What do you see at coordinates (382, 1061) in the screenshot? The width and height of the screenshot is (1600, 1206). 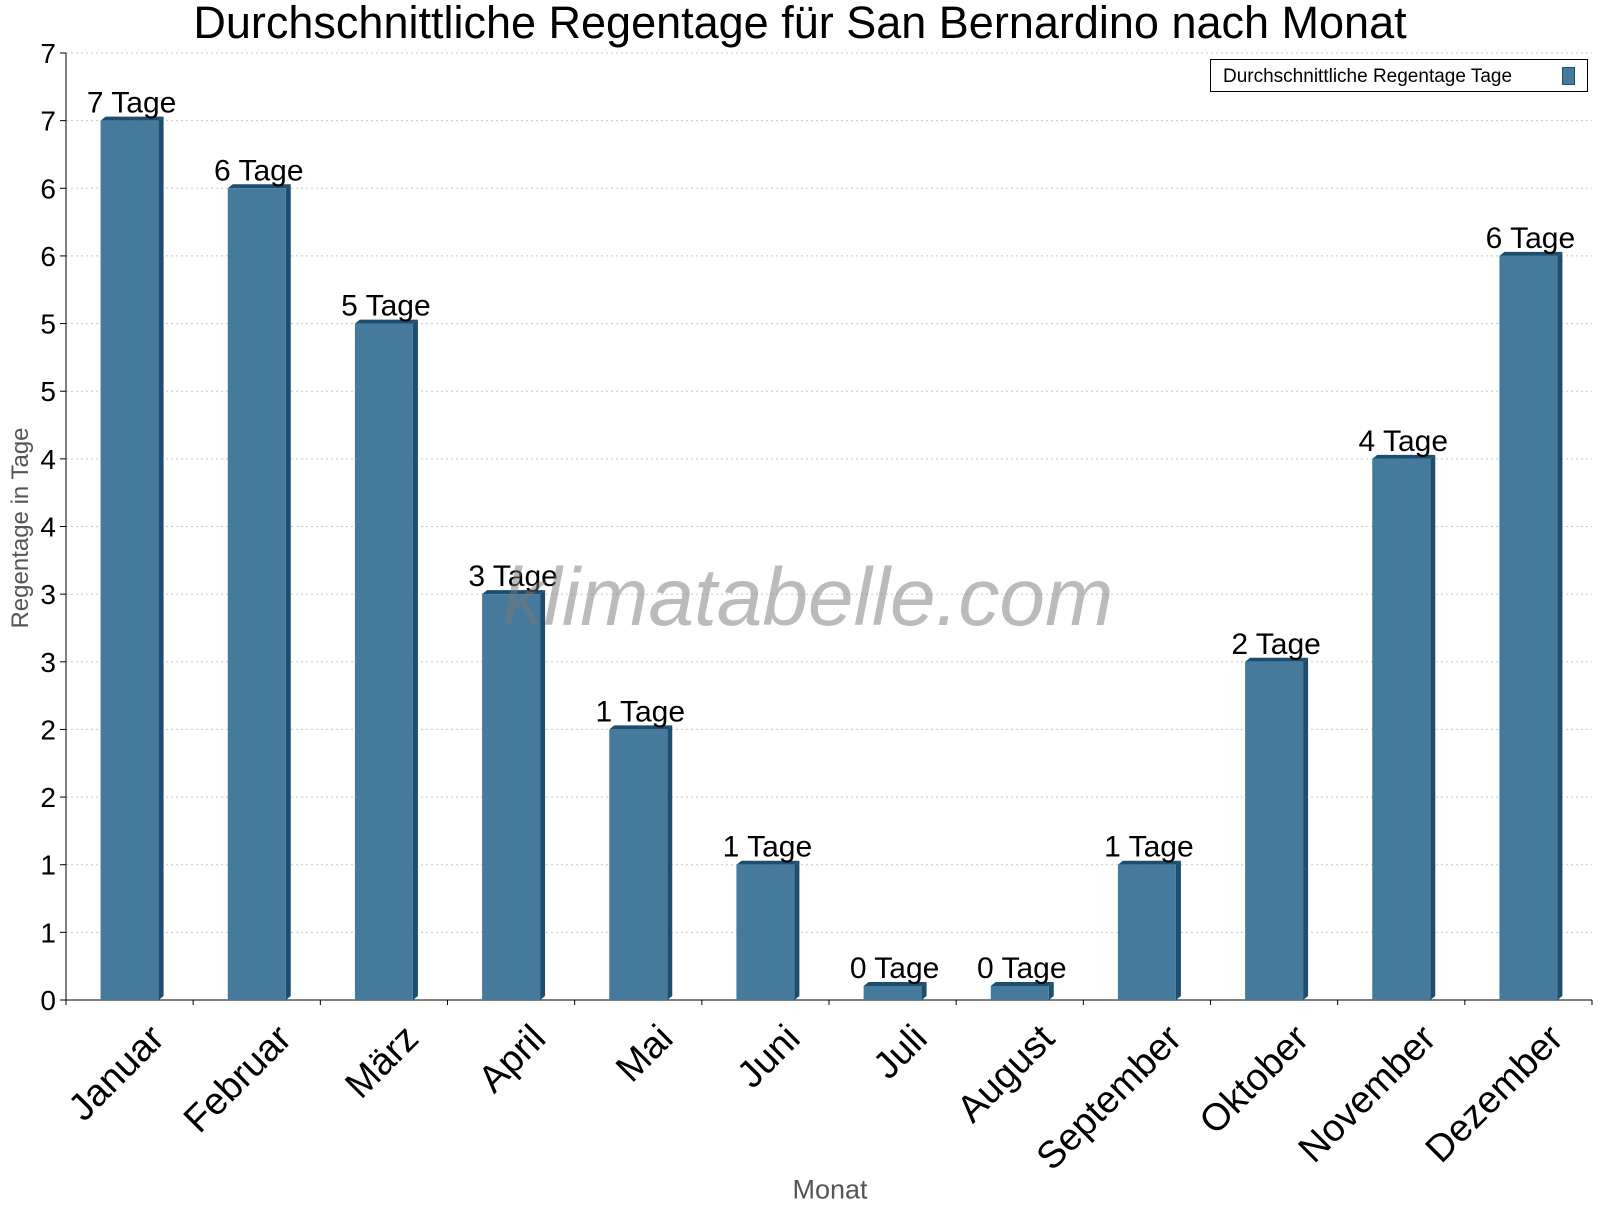 I see `x-tick-label: März` at bounding box center [382, 1061].